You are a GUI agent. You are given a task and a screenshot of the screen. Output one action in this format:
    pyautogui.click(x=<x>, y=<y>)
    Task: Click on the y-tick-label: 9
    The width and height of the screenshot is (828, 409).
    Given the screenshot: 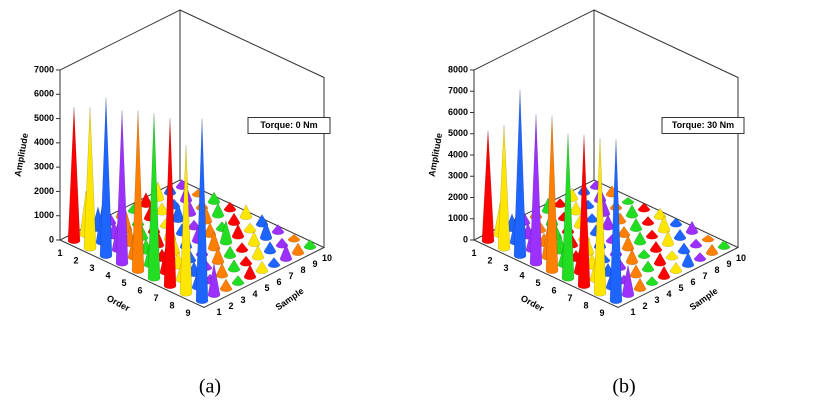 What is the action you would take?
    pyautogui.click(x=728, y=264)
    